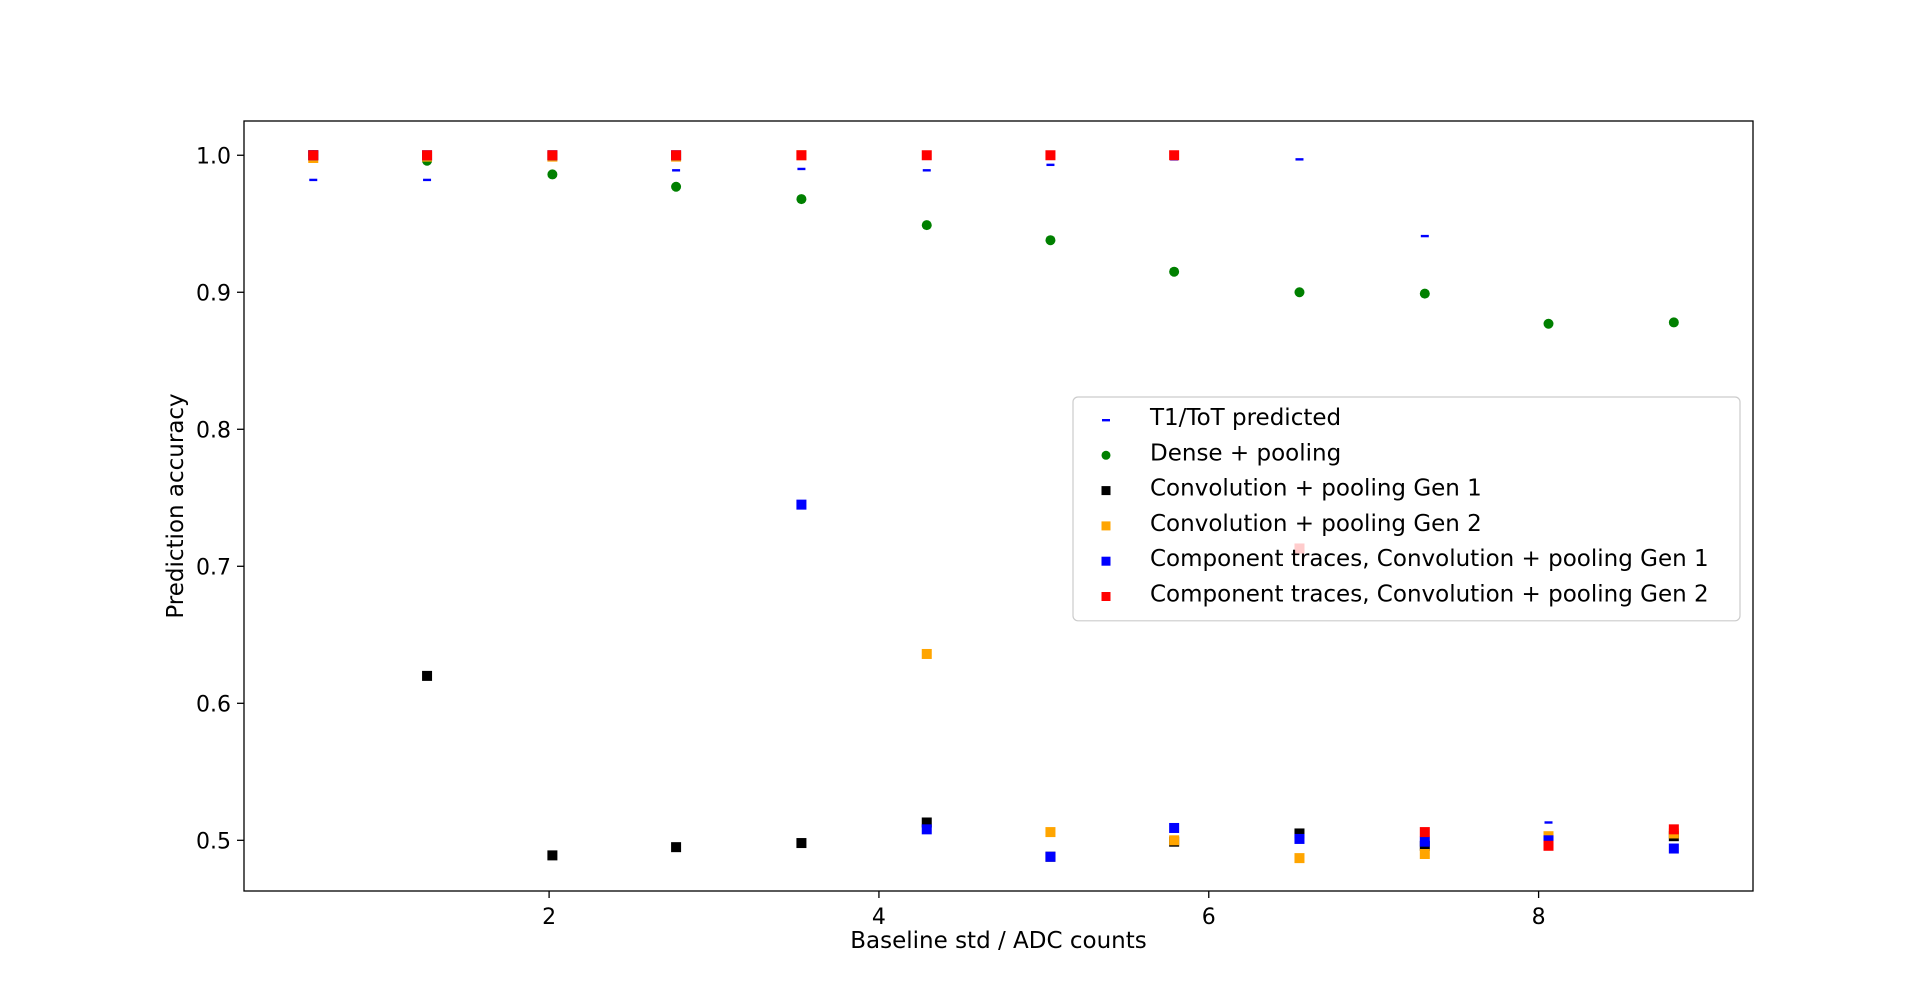  Describe the element at coordinates (213, 430) in the screenshot. I see `y-tick-label: 0.8` at that location.